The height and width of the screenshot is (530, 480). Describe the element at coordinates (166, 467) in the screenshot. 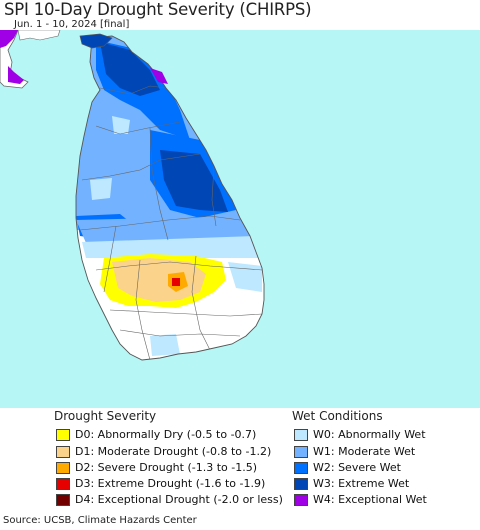

I see `legend-label-d2: D2: Severe Drought (-1.3 to -1.5)` at that location.